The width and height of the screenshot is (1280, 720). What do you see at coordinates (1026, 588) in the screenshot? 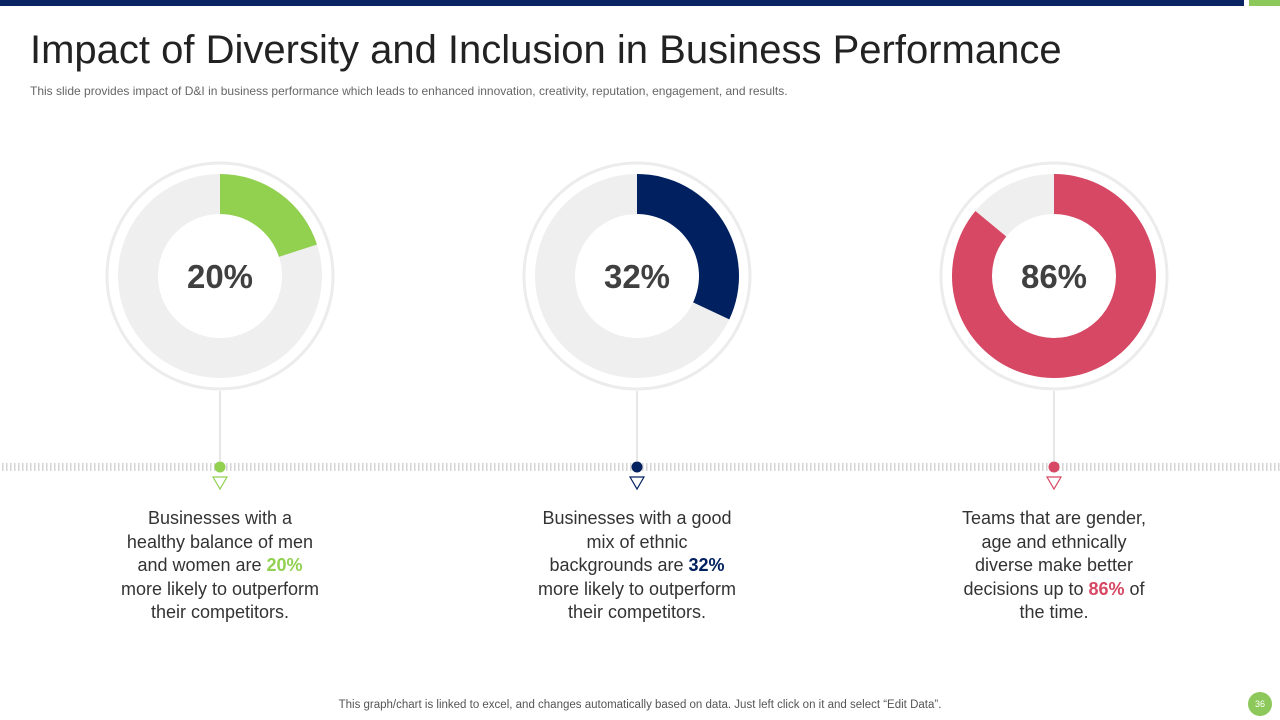
I see `description-text: decisions up to` at bounding box center [1026, 588].